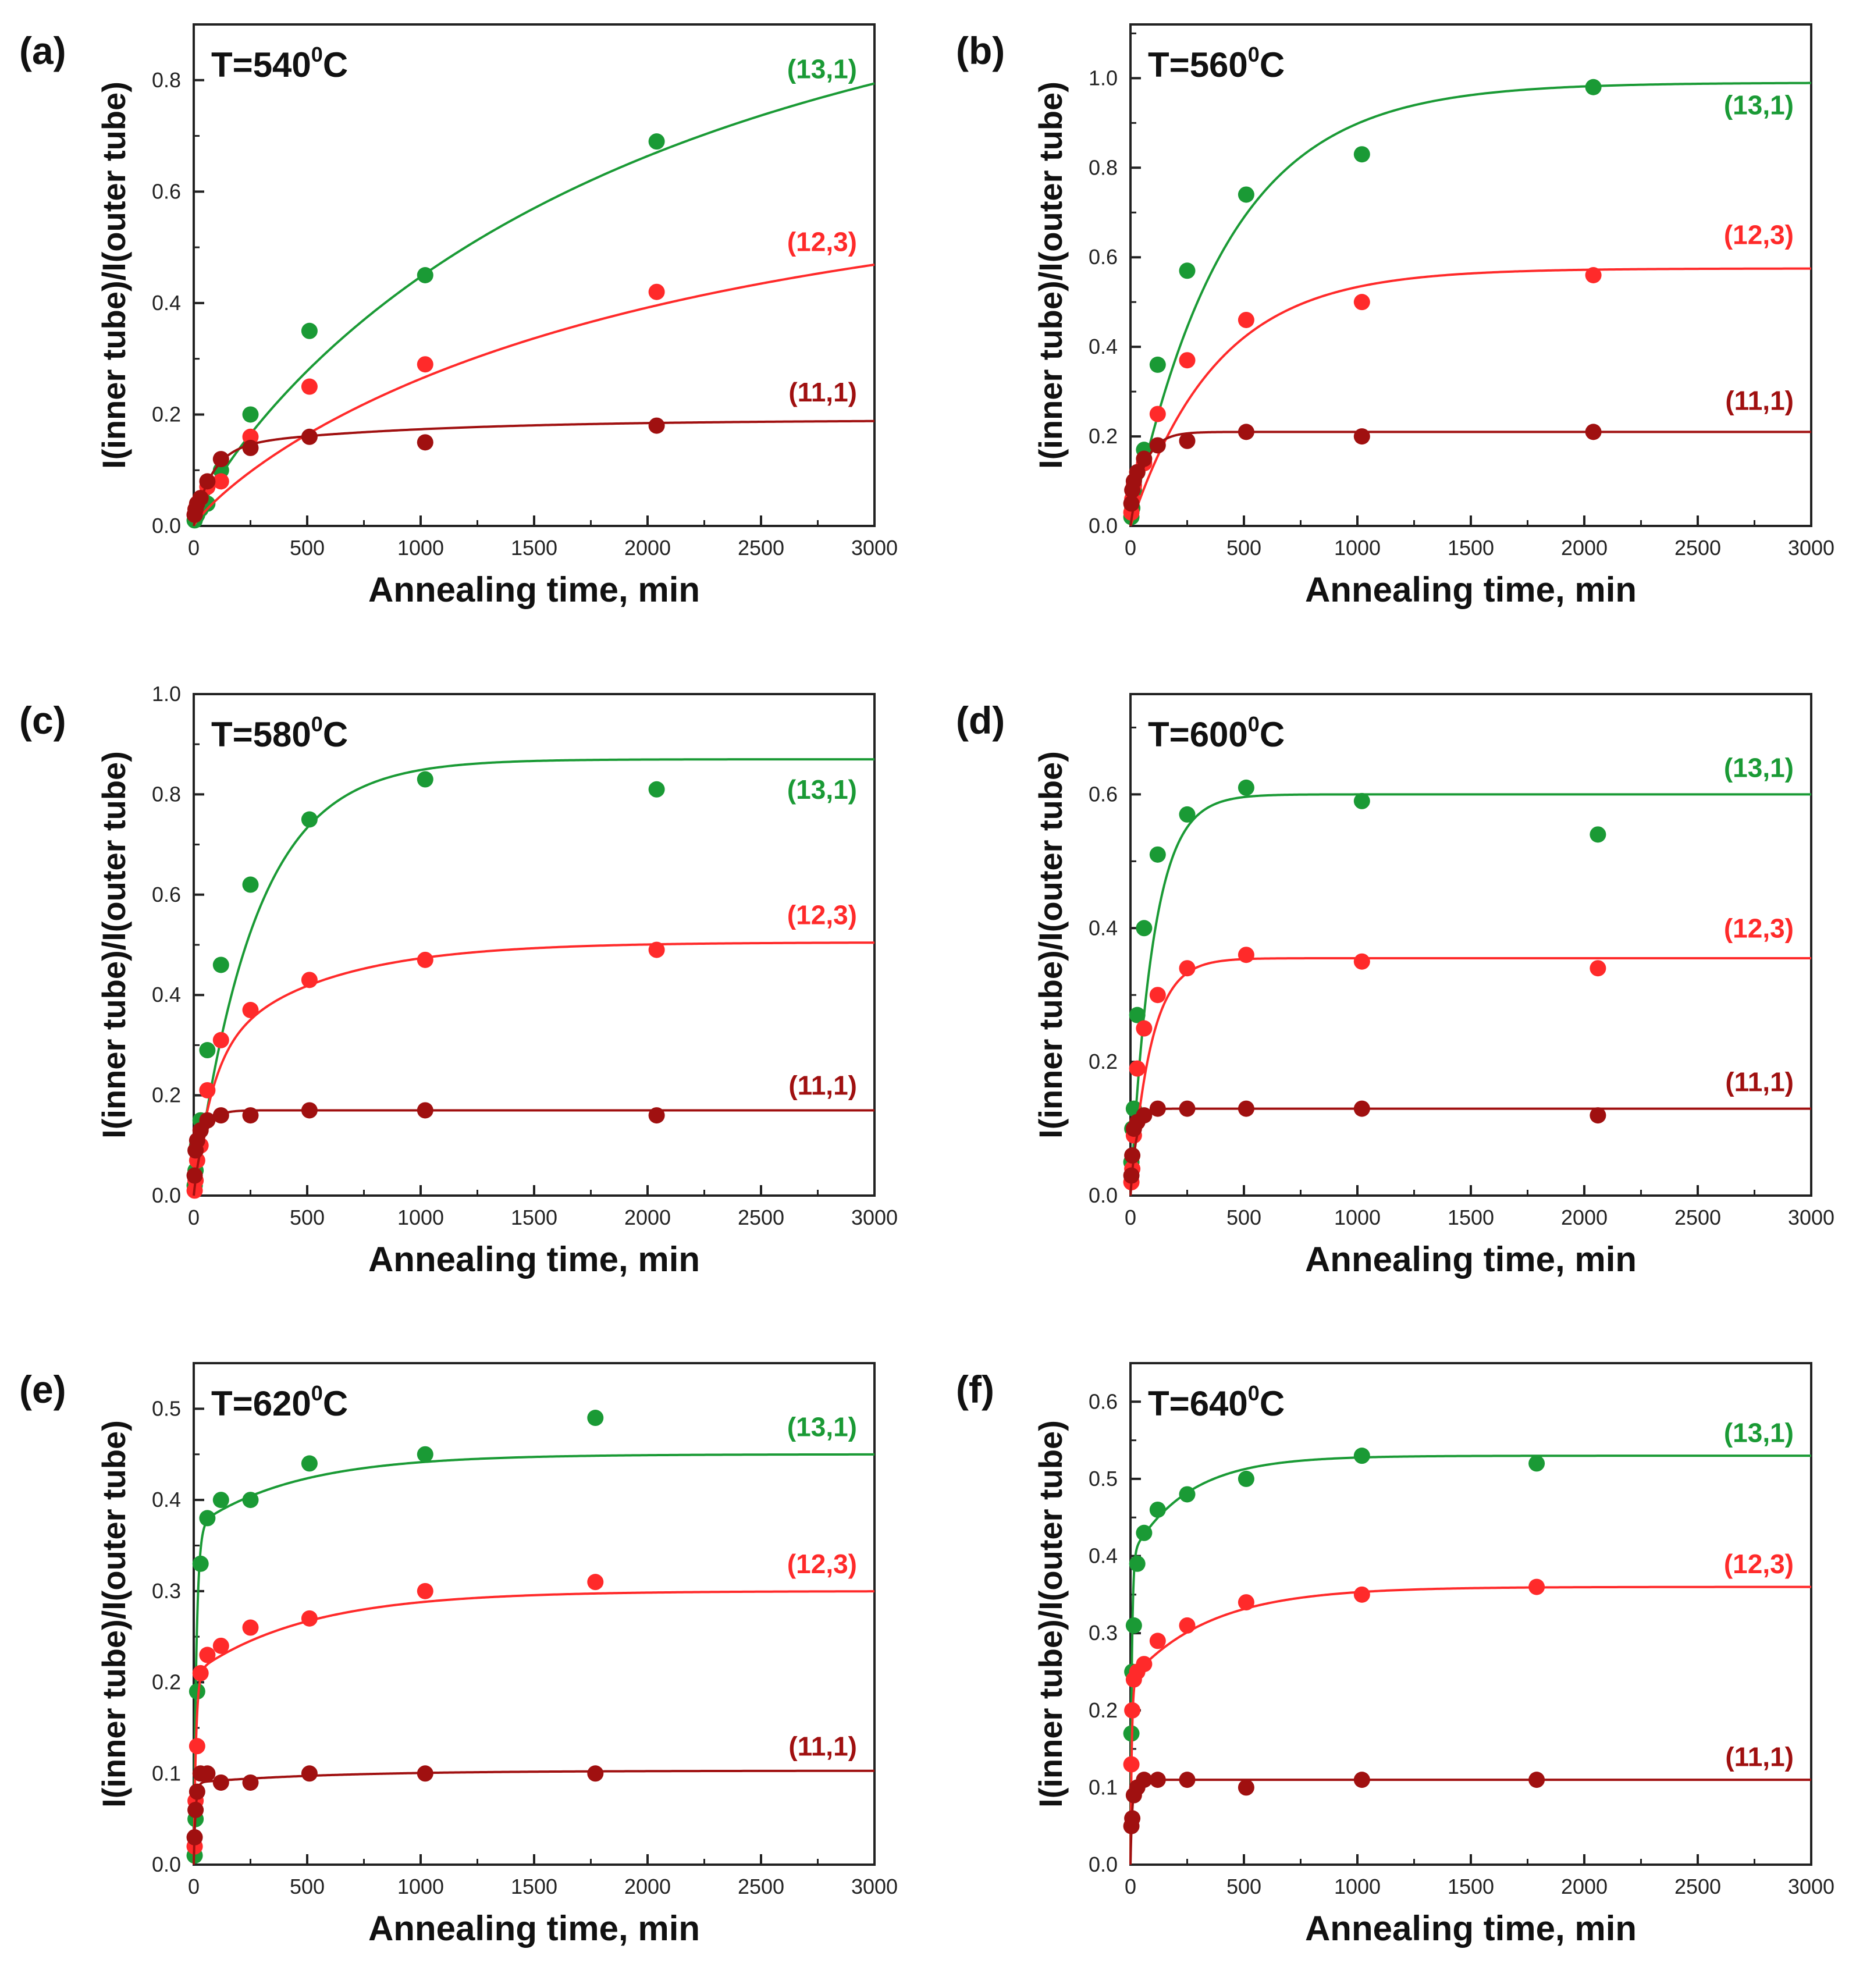  Describe the element at coordinates (279, 63) in the screenshot. I see `panel-title: T=5400C` at that location.